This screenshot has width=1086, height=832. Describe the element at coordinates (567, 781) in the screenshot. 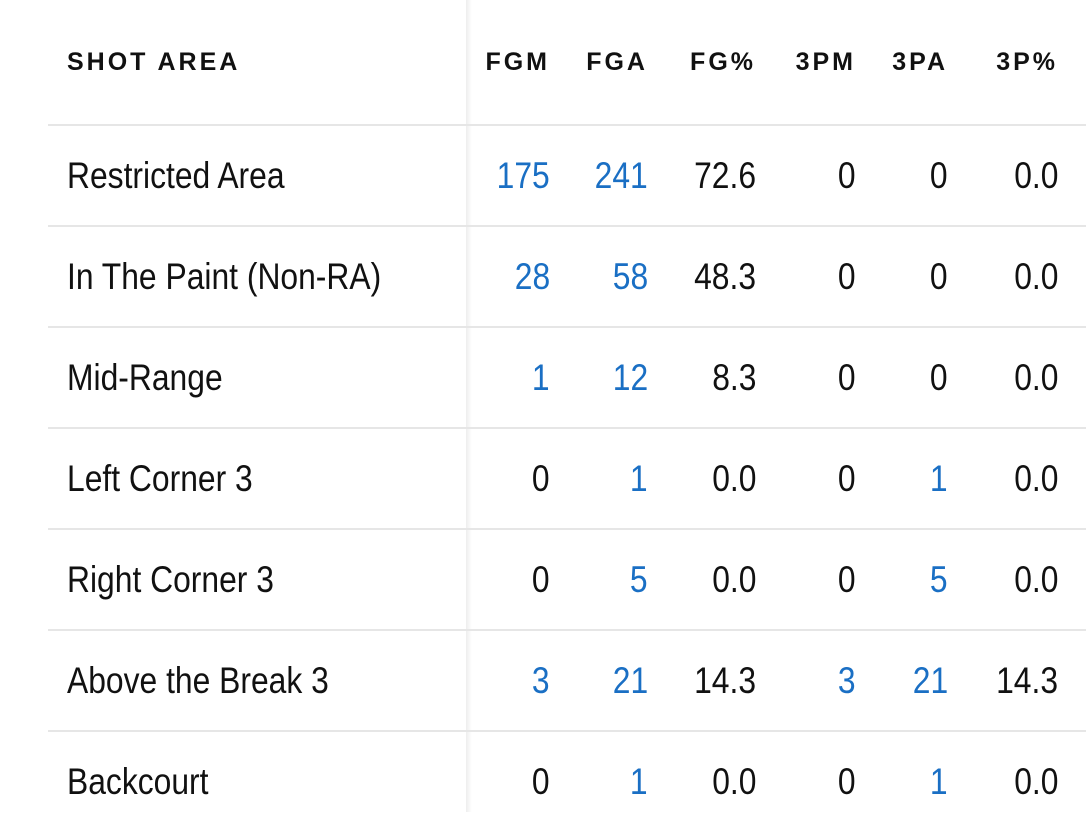

I see `table-row: Backcourt 0 1 0.0 0 1 0.0` at that location.